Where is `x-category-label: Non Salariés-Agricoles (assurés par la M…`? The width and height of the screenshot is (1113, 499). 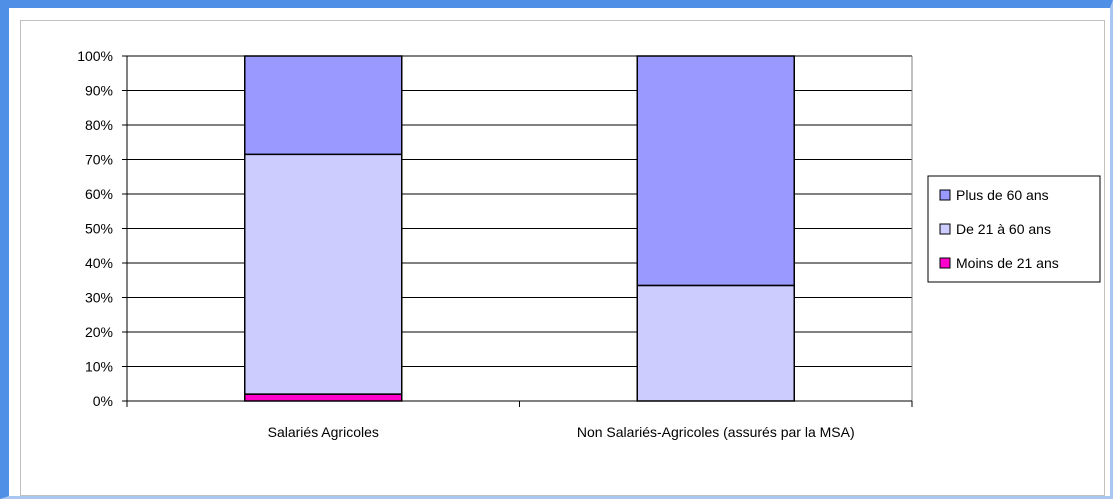 x-category-label: Non Salariés-Agricoles (assurés par la M… is located at coordinates (716, 432).